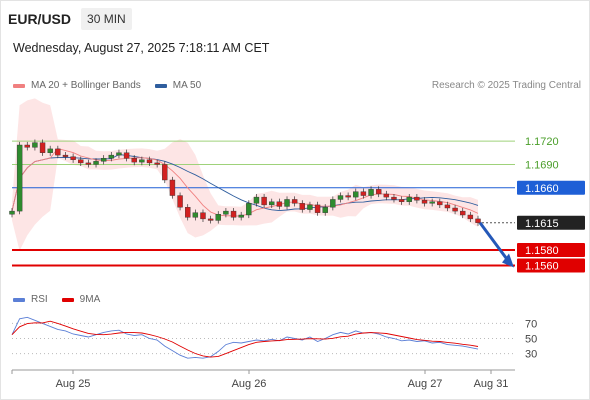 The height and width of the screenshot is (400, 590). Describe the element at coordinates (531, 340) in the screenshot. I see `rsi-level-label-50: 50` at that location.